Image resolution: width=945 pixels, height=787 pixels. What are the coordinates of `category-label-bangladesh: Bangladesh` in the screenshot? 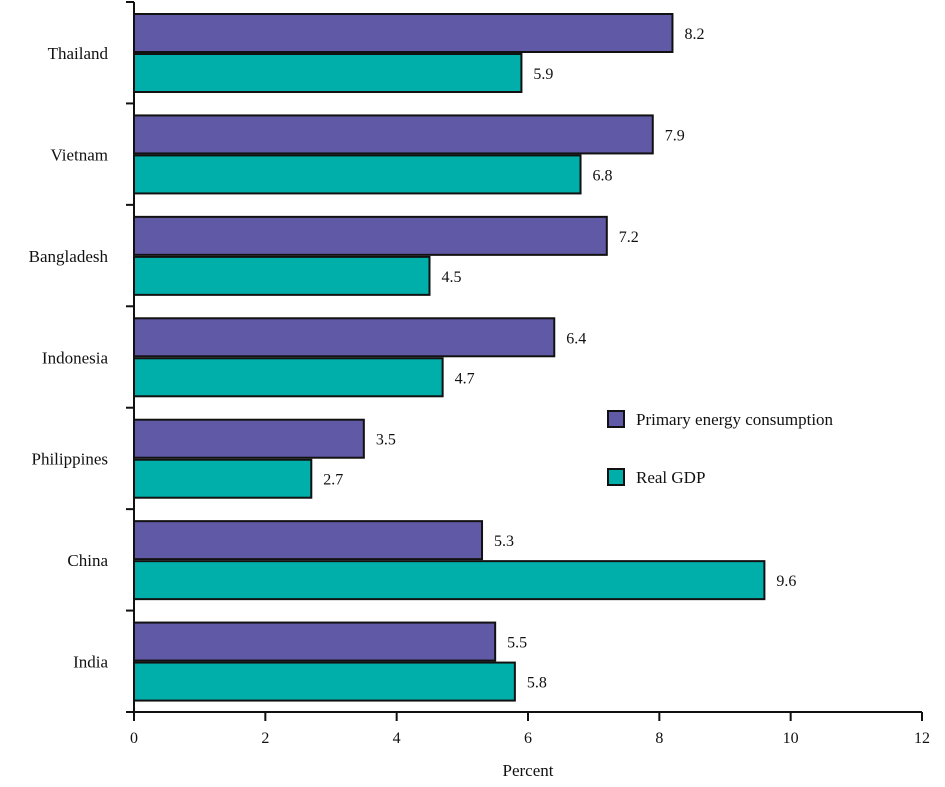 It's located at (69, 256).